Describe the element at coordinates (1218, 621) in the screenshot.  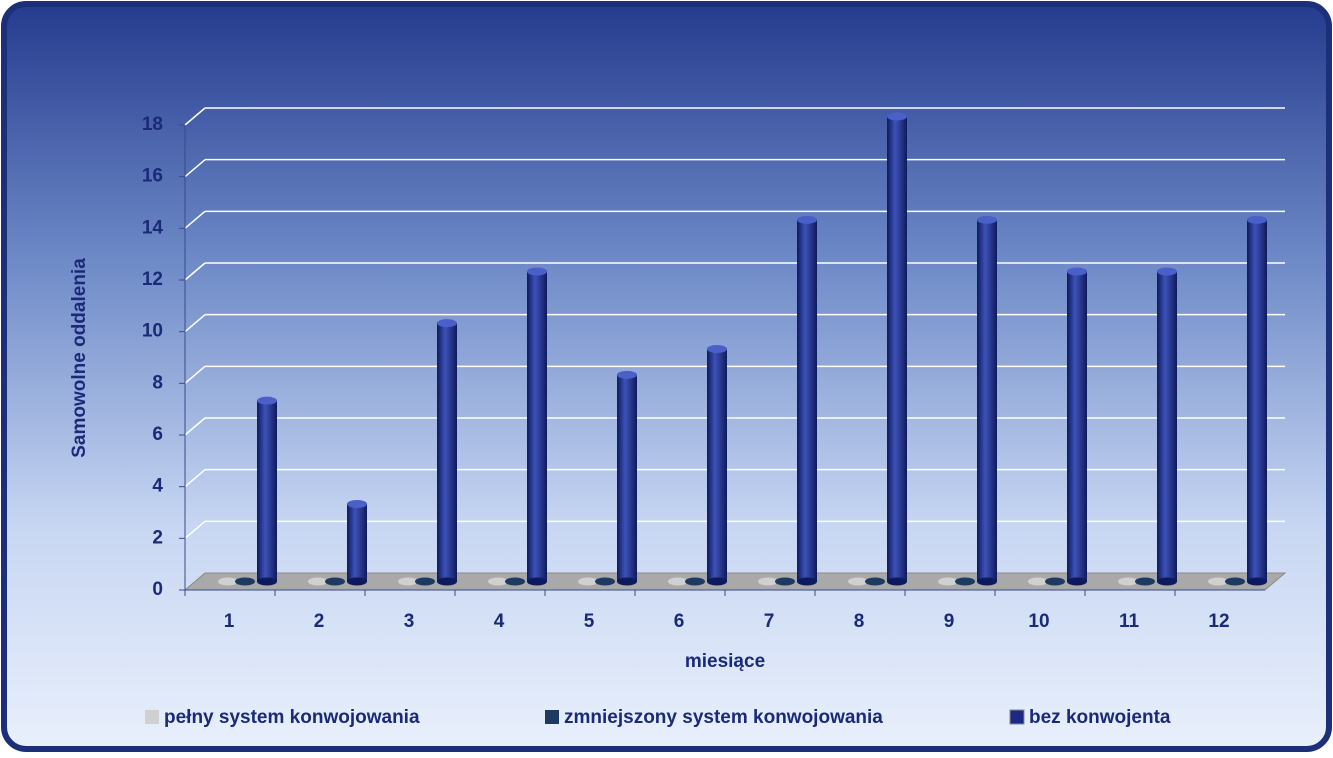
I see `x-tick-label: 12` at that location.